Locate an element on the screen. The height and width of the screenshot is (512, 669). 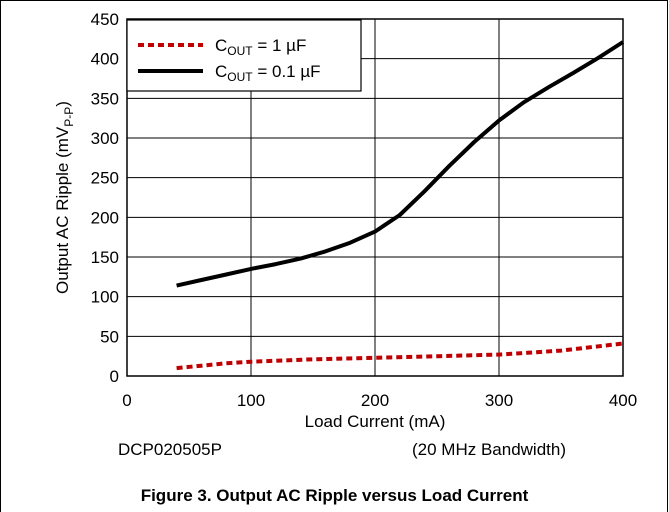
y-axis-title: Output AC Ripple (mVP-P) is located at coordinates (64, 197).